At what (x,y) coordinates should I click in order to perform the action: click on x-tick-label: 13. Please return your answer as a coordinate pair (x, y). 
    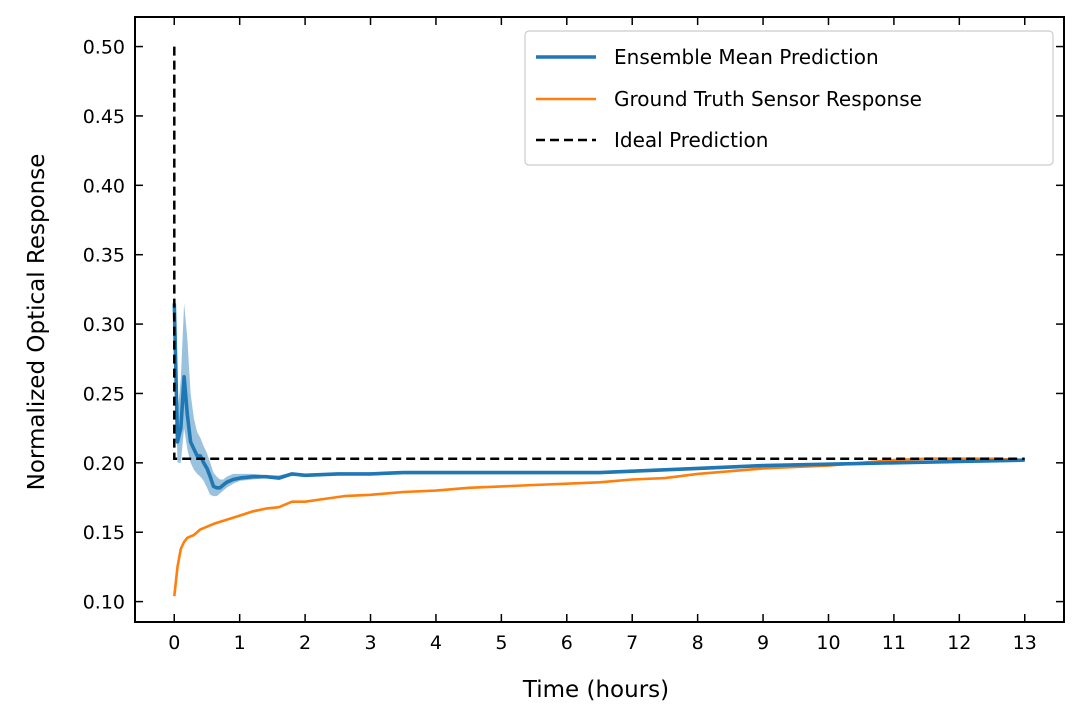
    Looking at the image, I should click on (1025, 643).